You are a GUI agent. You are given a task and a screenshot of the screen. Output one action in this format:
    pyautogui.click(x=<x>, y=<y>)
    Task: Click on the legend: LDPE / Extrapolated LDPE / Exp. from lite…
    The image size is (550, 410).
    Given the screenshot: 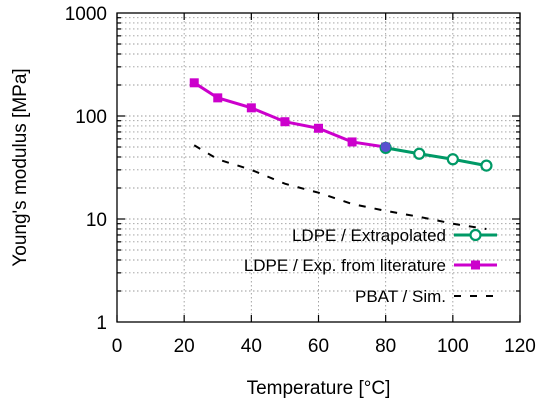 What is the action you would take?
    pyautogui.click(x=370, y=266)
    